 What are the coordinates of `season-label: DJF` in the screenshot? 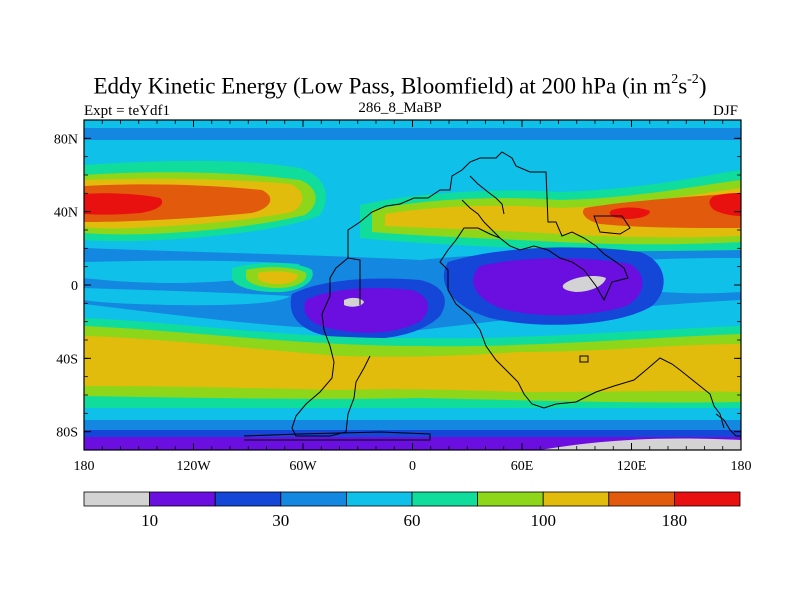 It's located at (725, 111).